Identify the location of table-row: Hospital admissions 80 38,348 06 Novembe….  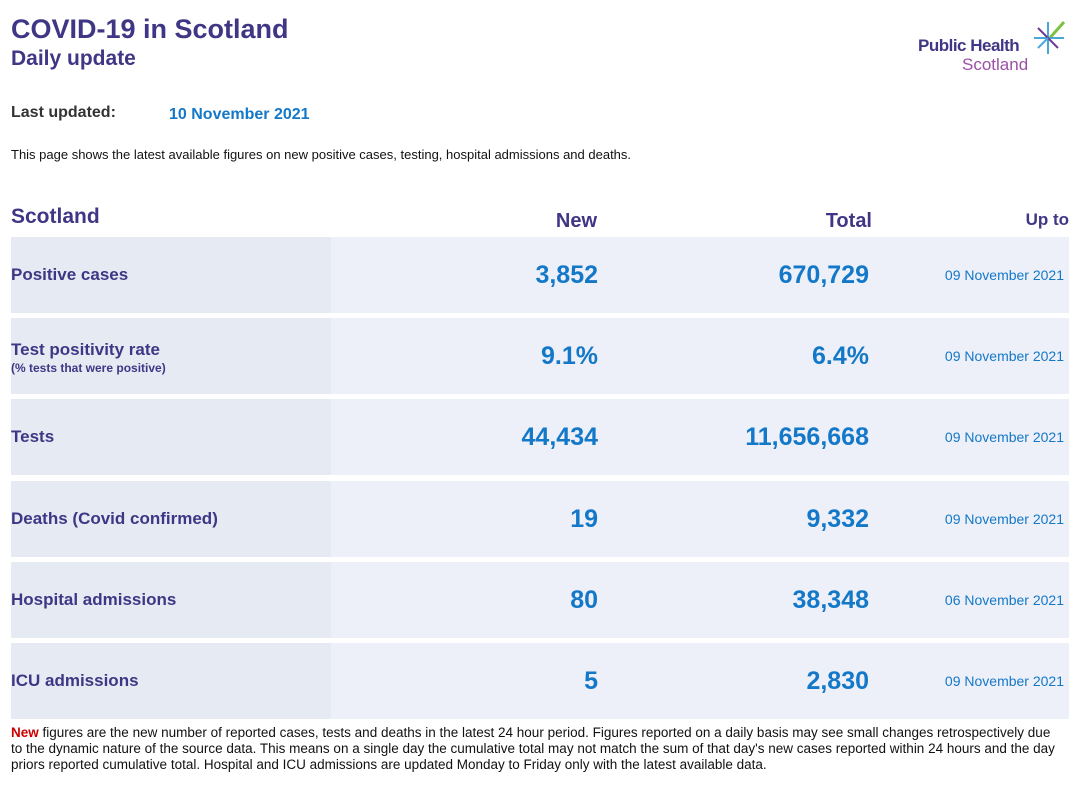
(540, 600).